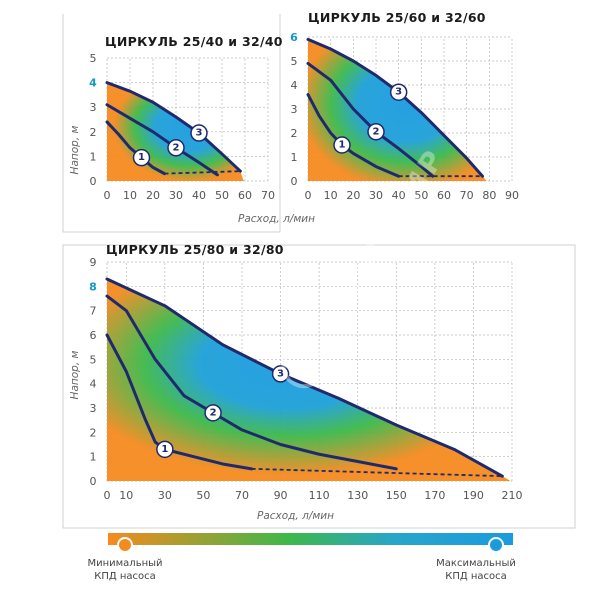 The height and width of the screenshot is (591, 591). I want to click on chart-2-xtick-5: 50, so click(421, 195).